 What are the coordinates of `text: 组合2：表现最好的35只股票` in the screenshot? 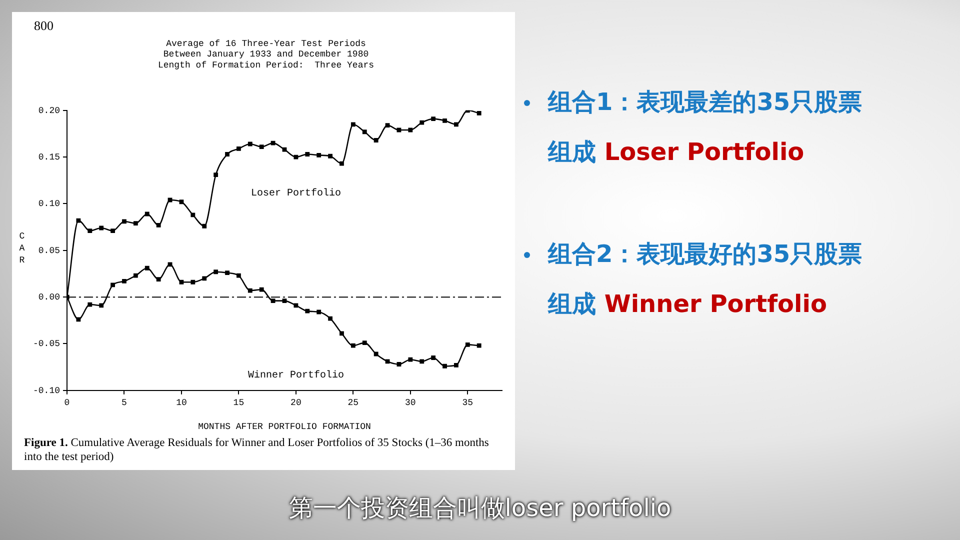 It's located at (705, 254).